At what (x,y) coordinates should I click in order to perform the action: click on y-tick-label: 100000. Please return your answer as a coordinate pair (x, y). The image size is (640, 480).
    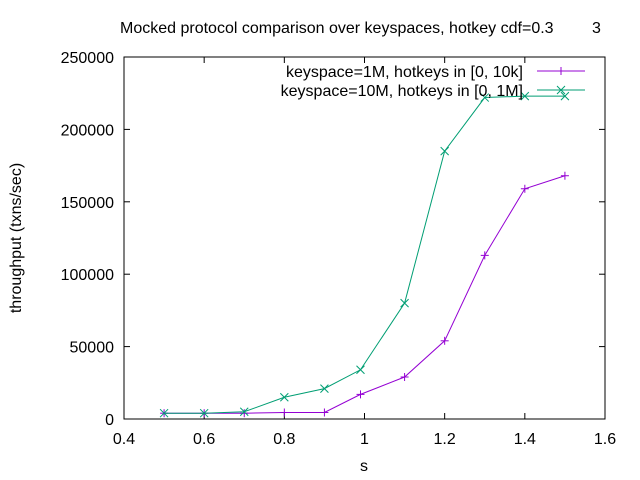
    Looking at the image, I should click on (87, 275).